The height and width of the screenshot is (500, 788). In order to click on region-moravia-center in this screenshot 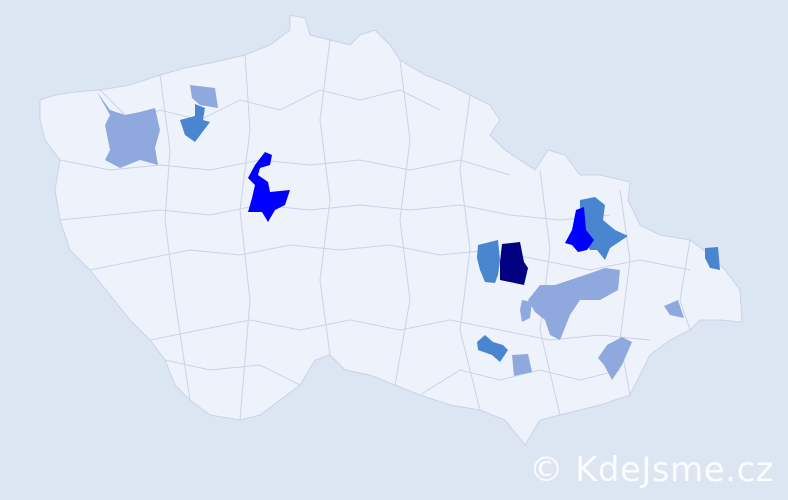, I will do `click(574, 304)`.